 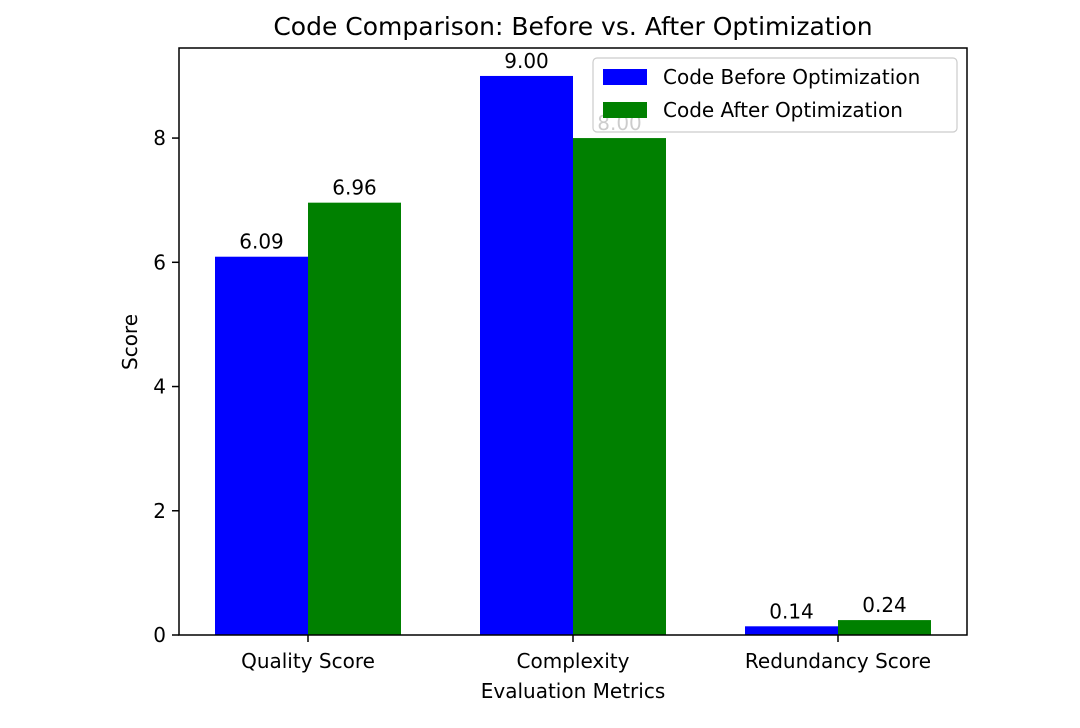 I want to click on x-axis-label: Evaluation Metrics, so click(x=573, y=691).